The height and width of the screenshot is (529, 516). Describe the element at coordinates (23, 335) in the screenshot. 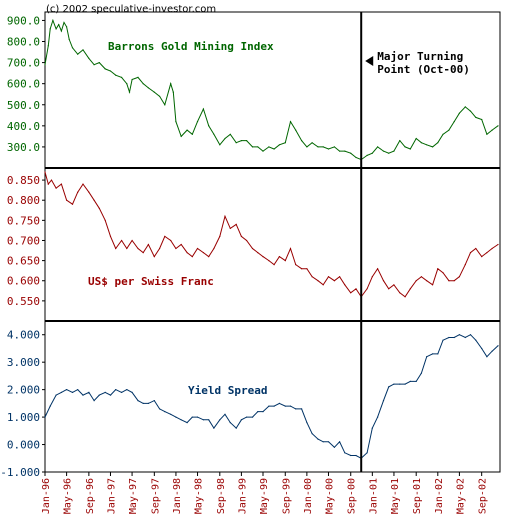

I see `y-tick-label: 4.000` at that location.